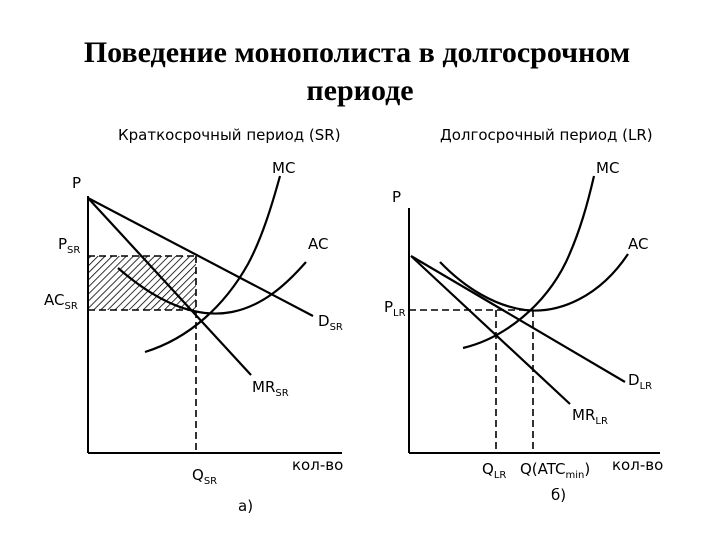 The height and width of the screenshot is (540, 720). What do you see at coordinates (607, 168) in the screenshot?
I see `panel-b-mc-label: MC` at bounding box center [607, 168].